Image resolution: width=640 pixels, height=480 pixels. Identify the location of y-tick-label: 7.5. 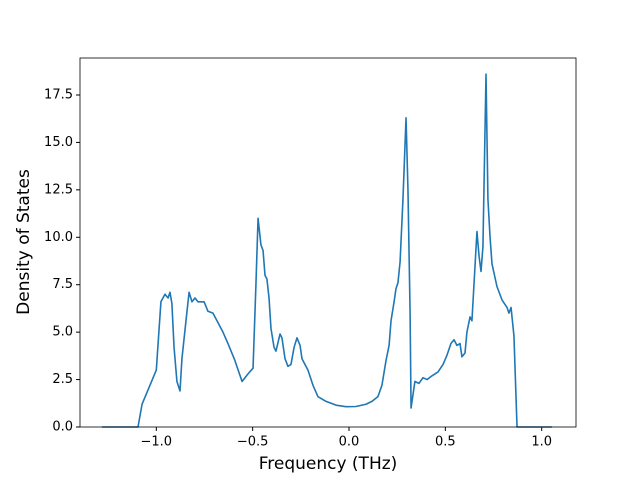
(62, 284).